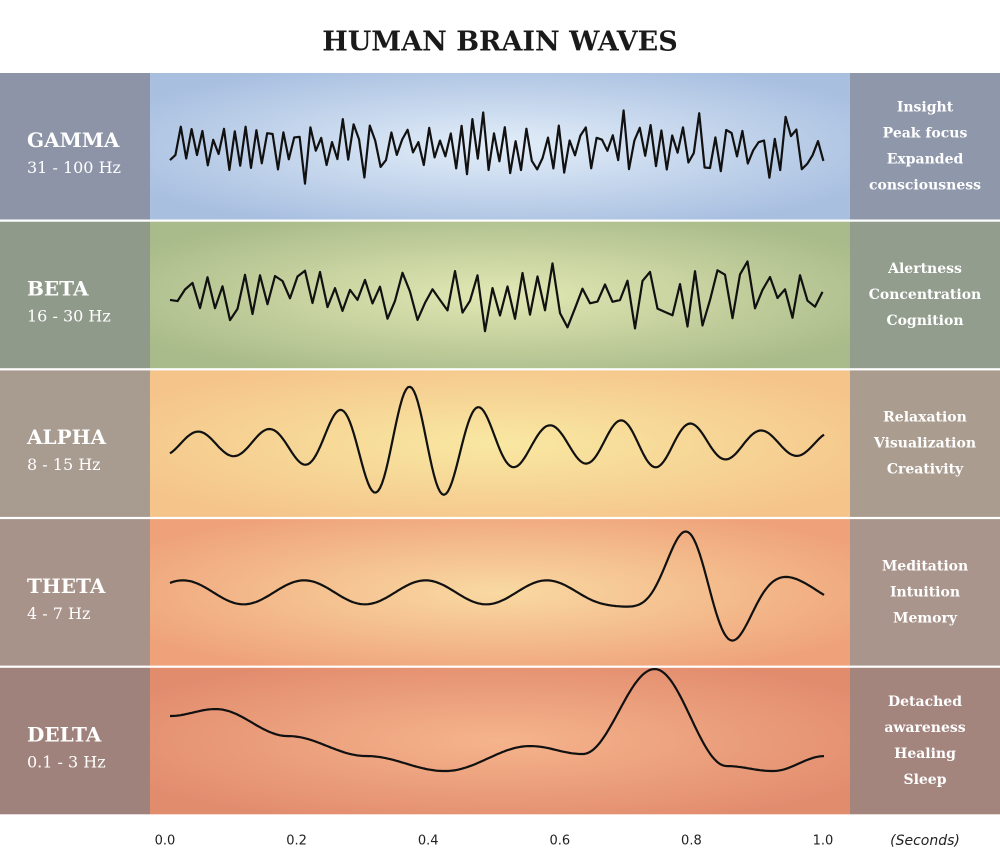 This screenshot has height=867, width=1000. I want to click on effect: awareness, so click(924, 728).